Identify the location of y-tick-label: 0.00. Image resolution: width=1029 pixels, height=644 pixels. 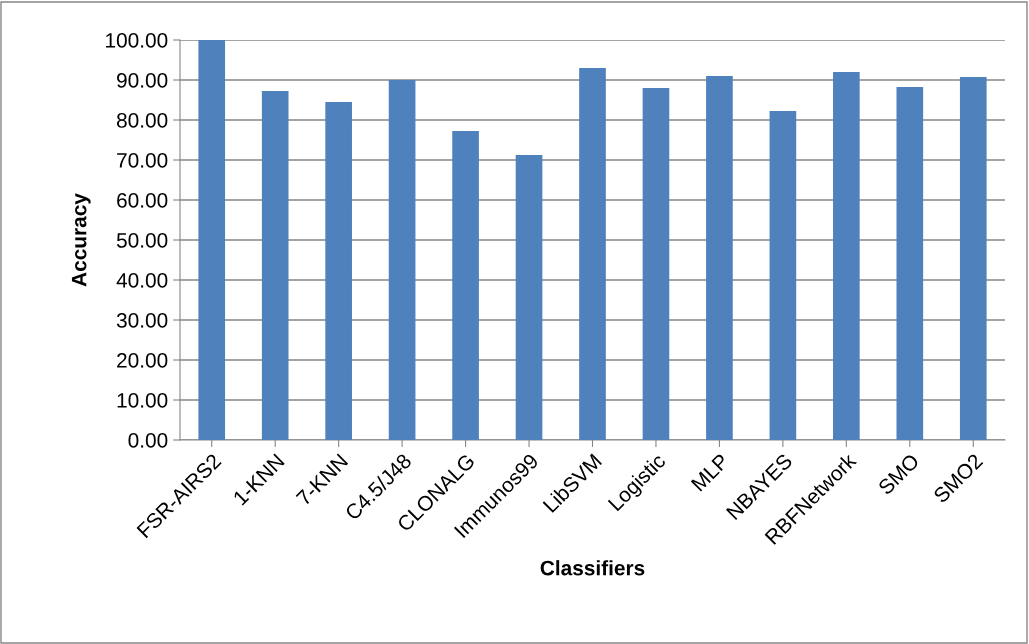
(148, 440).